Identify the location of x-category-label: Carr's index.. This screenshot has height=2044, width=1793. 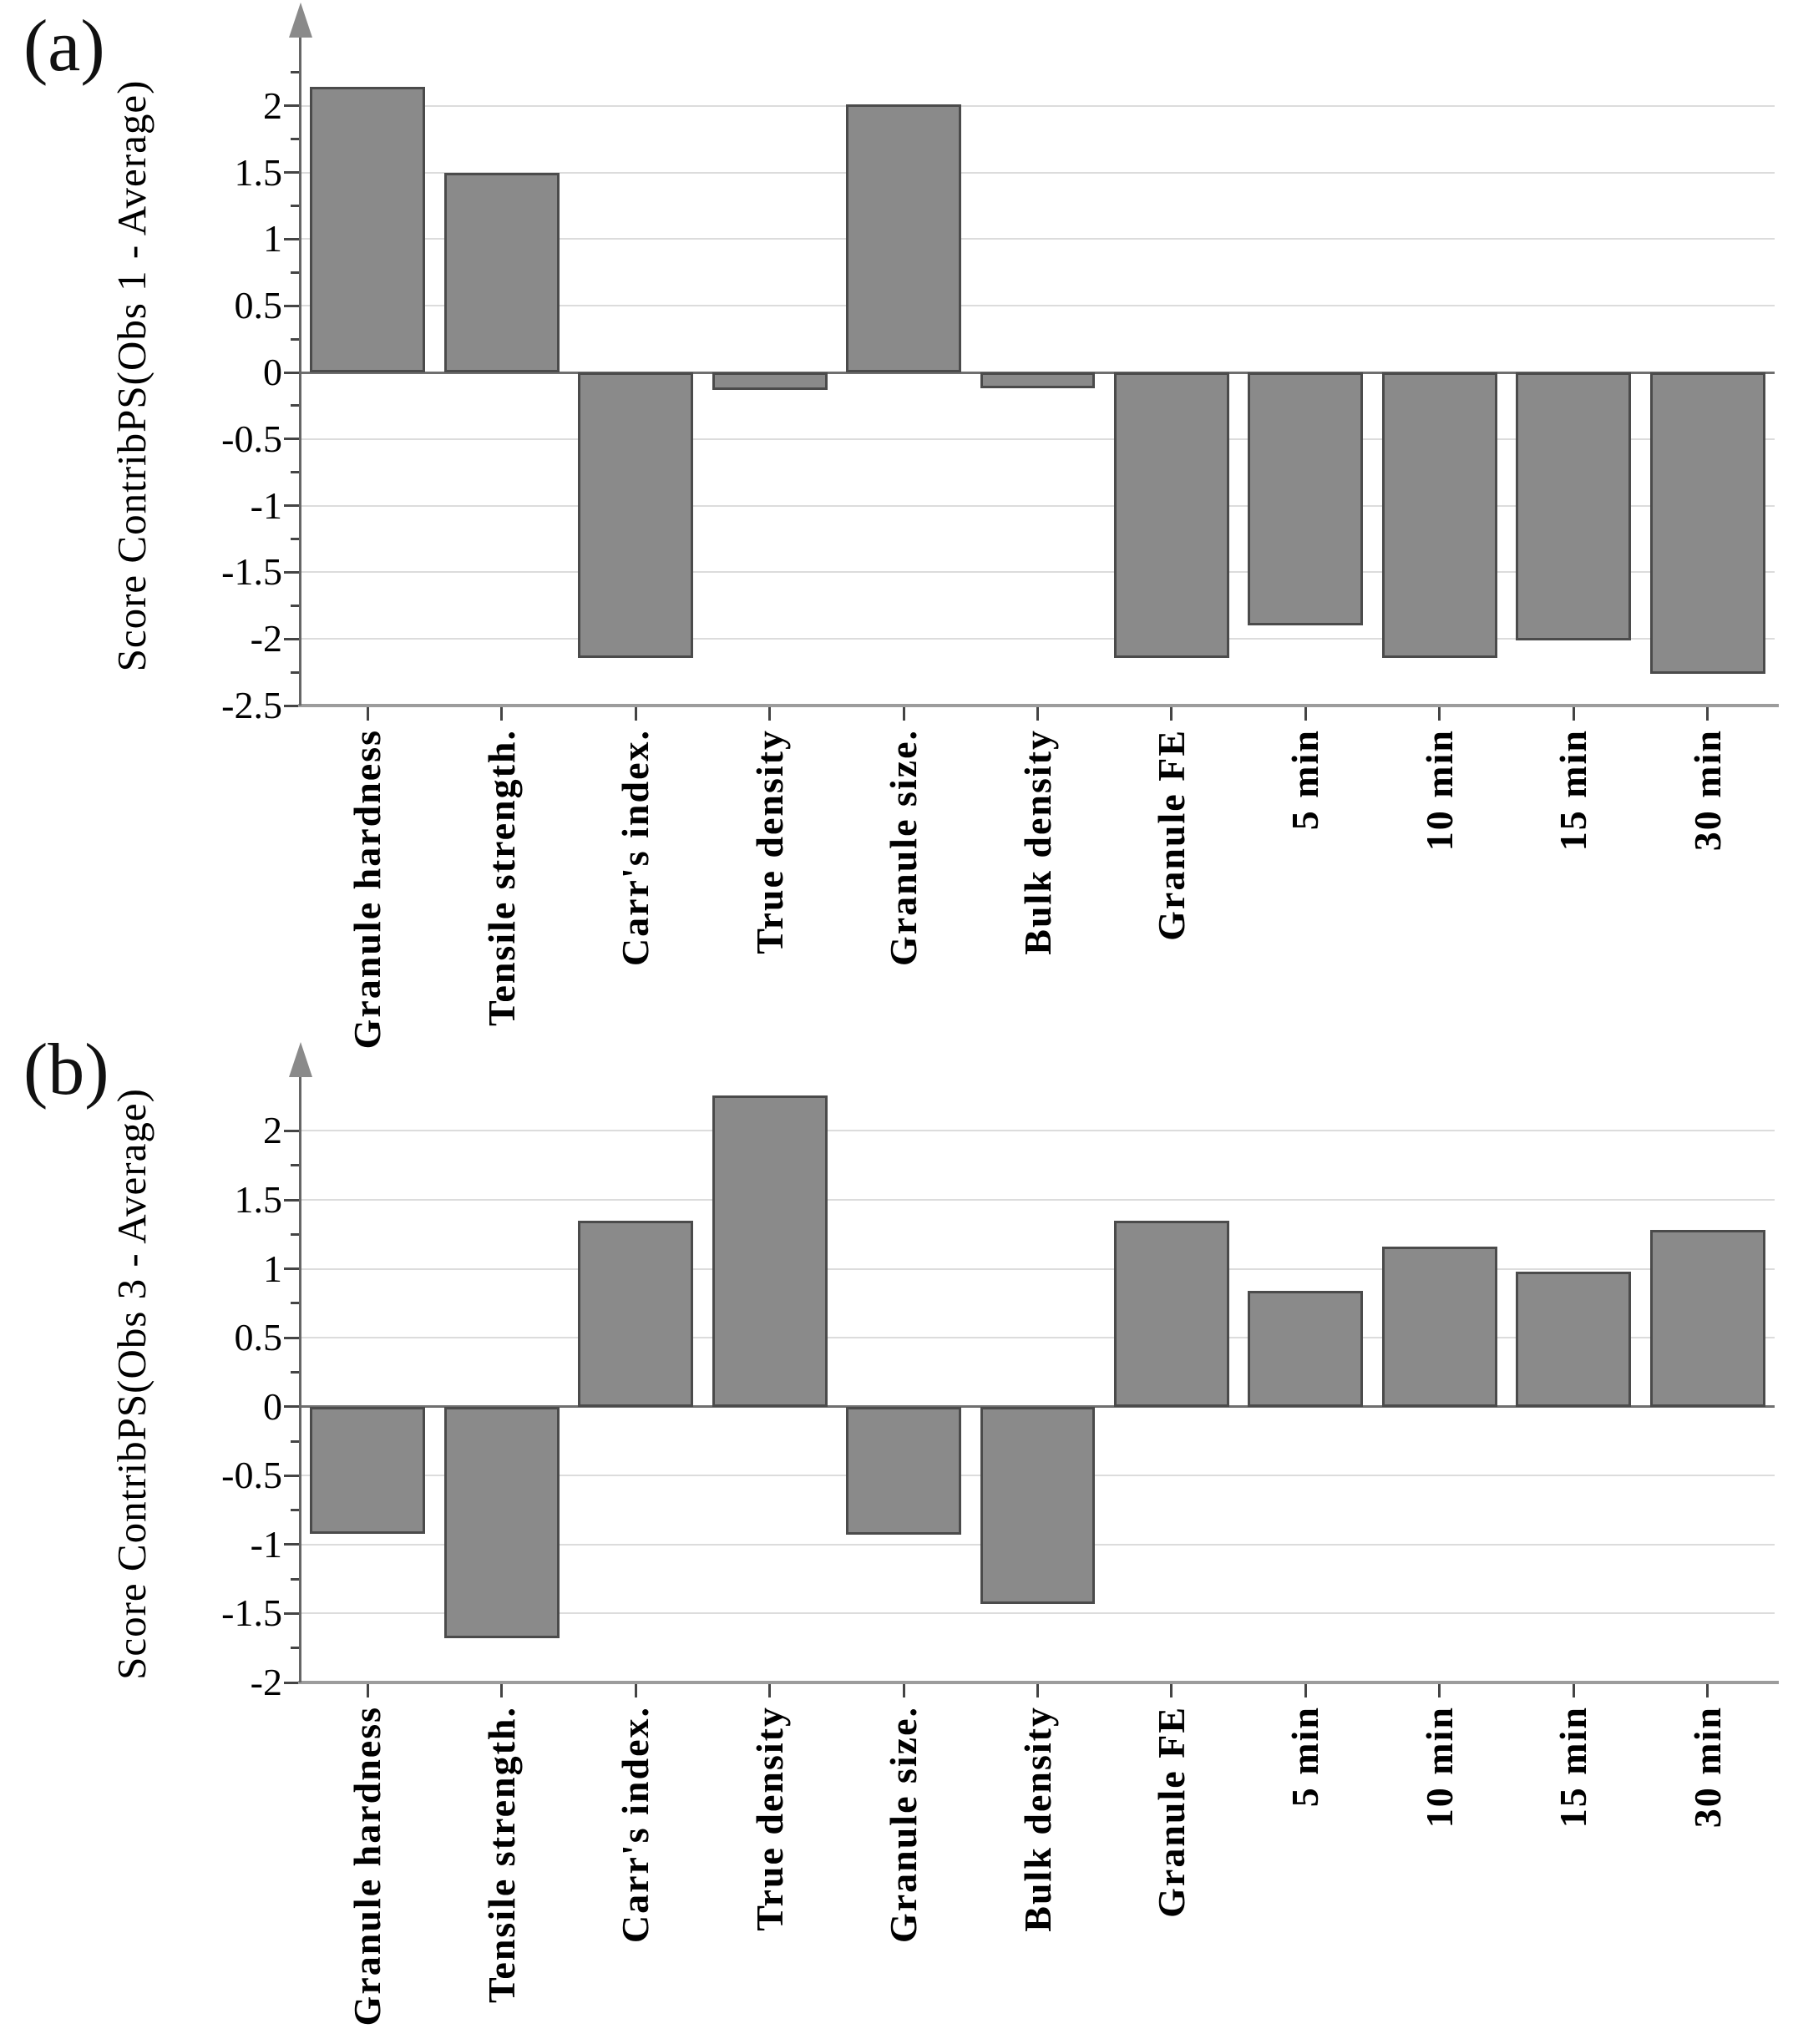
(635, 848).